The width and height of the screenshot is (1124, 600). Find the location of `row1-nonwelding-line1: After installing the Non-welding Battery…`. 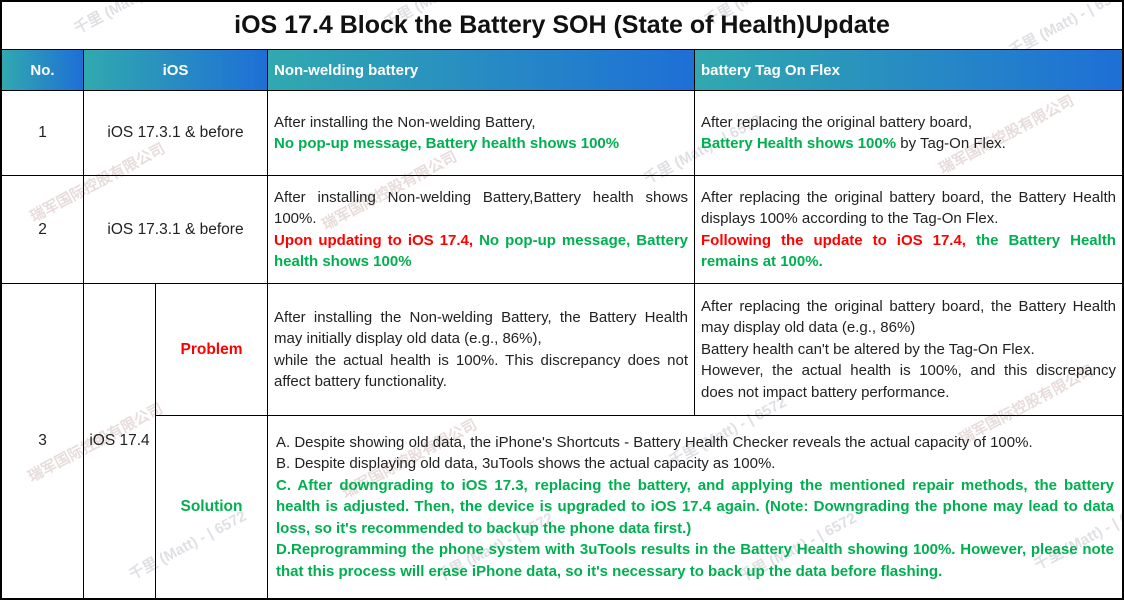

row1-nonwelding-line1: After installing the Non-welding Battery… is located at coordinates (405, 122).